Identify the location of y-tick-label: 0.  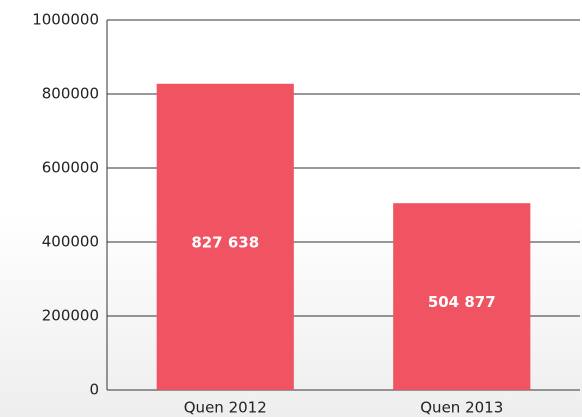
(94, 390).